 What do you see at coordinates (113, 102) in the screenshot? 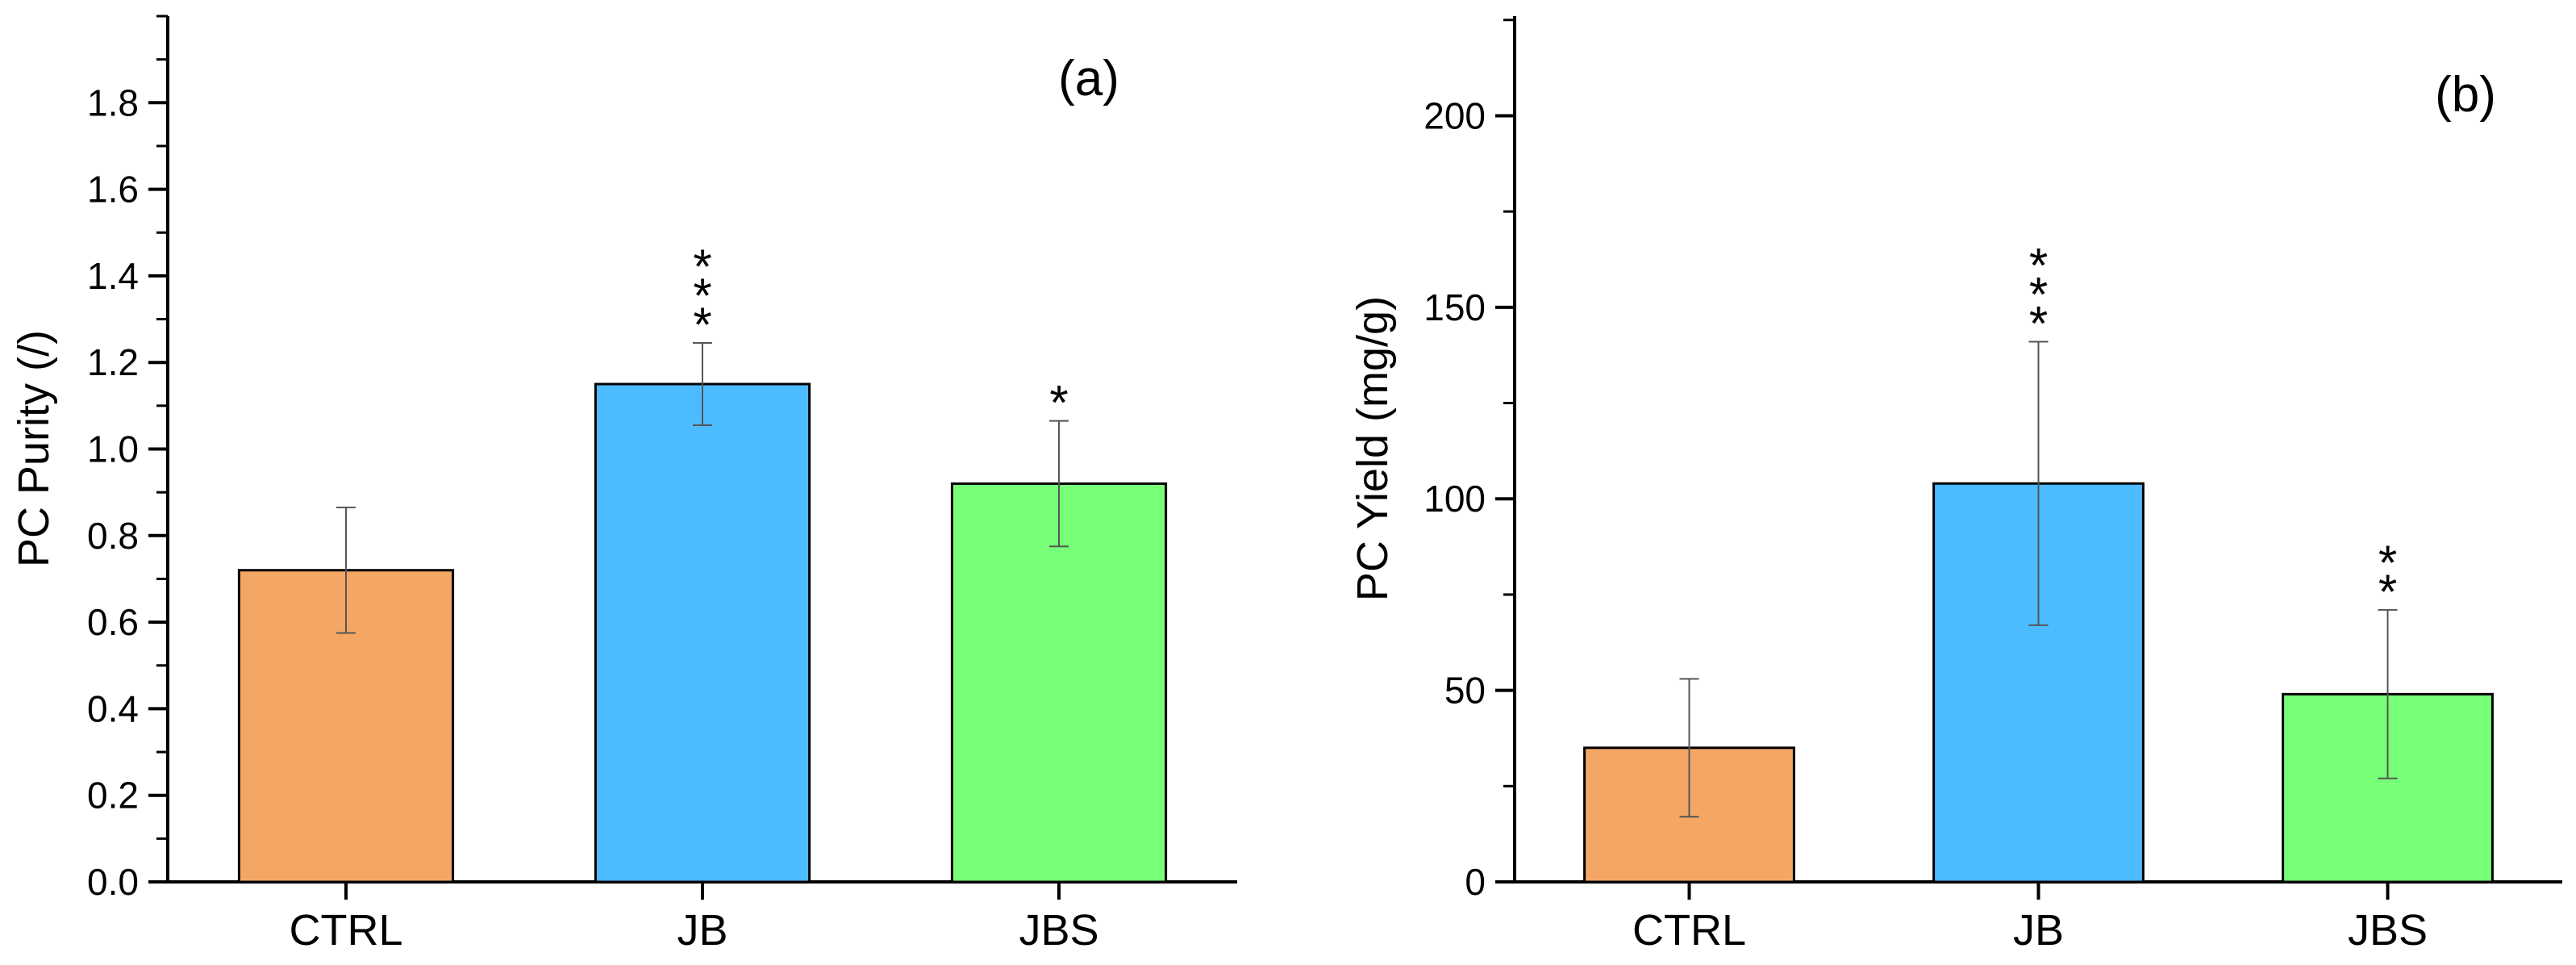
I see `y-tick-label: 1.8` at bounding box center [113, 102].